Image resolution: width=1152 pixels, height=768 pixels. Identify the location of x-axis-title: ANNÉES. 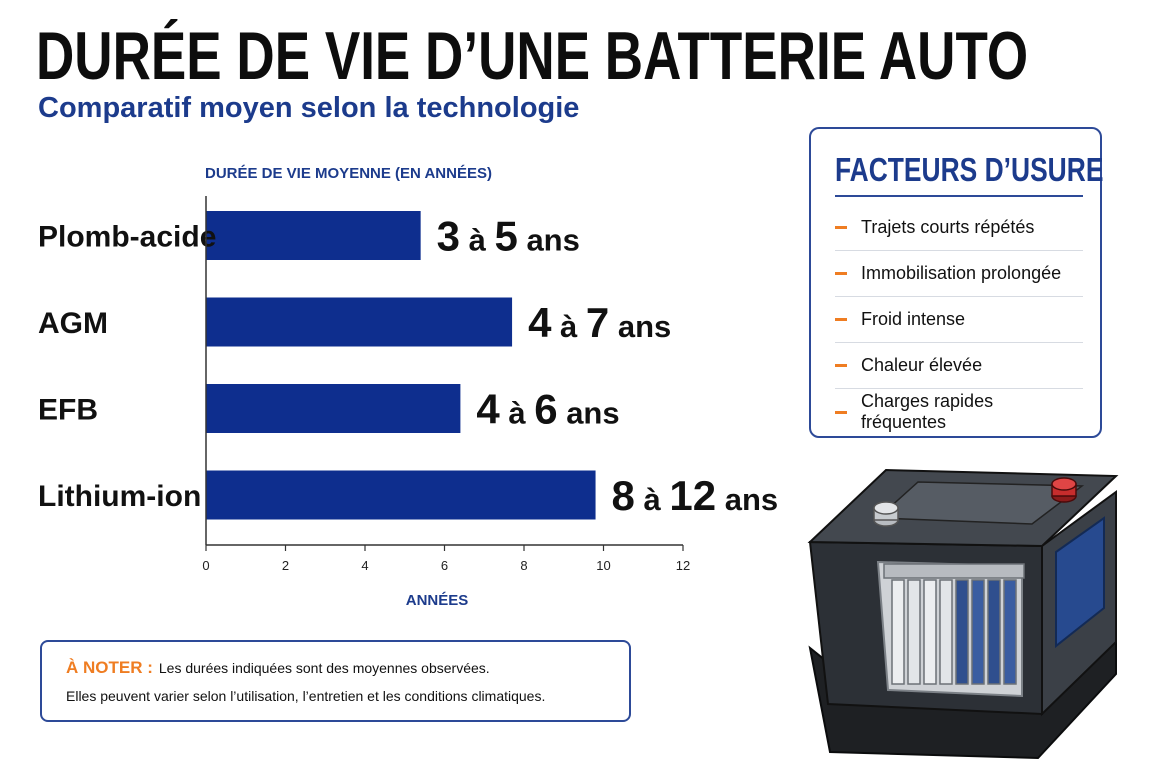
(437, 600).